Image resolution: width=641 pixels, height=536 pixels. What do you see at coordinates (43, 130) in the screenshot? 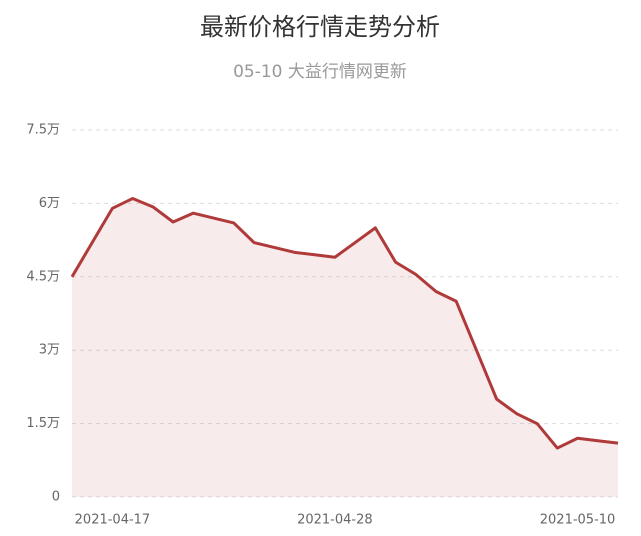
I see `y-tick-label: 7.5万` at bounding box center [43, 130].